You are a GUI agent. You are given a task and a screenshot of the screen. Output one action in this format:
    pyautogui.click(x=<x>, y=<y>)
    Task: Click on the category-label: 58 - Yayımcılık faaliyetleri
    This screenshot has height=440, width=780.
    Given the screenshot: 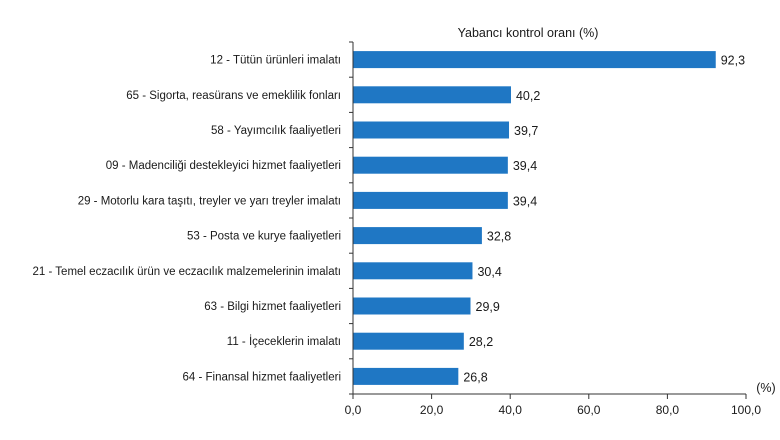 What is the action you would take?
    pyautogui.click(x=276, y=131)
    